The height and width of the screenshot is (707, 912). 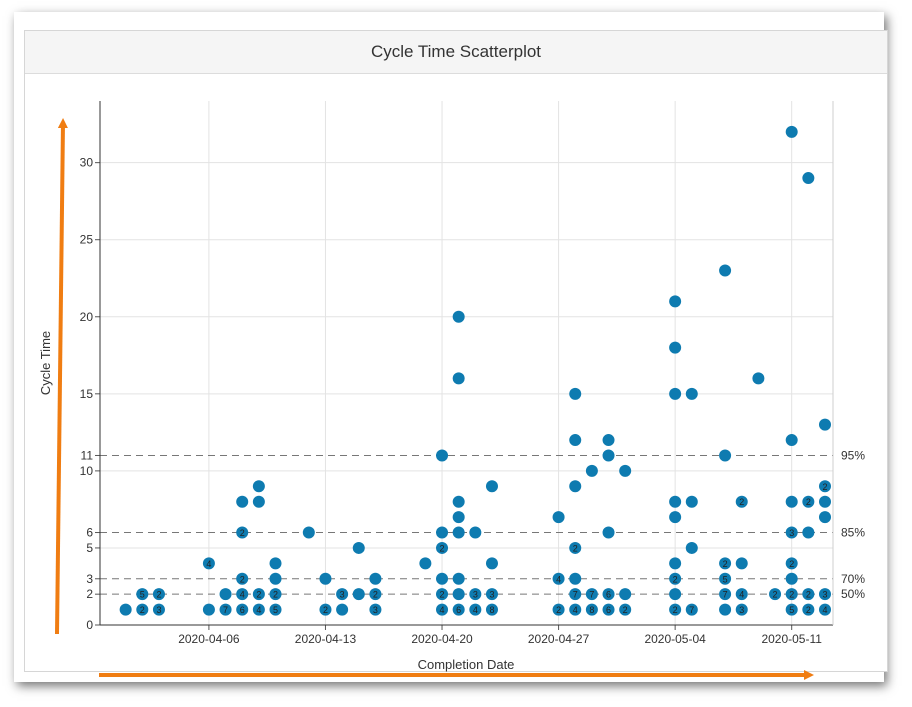 I want to click on y-tick-label: 6, so click(x=89, y=533).